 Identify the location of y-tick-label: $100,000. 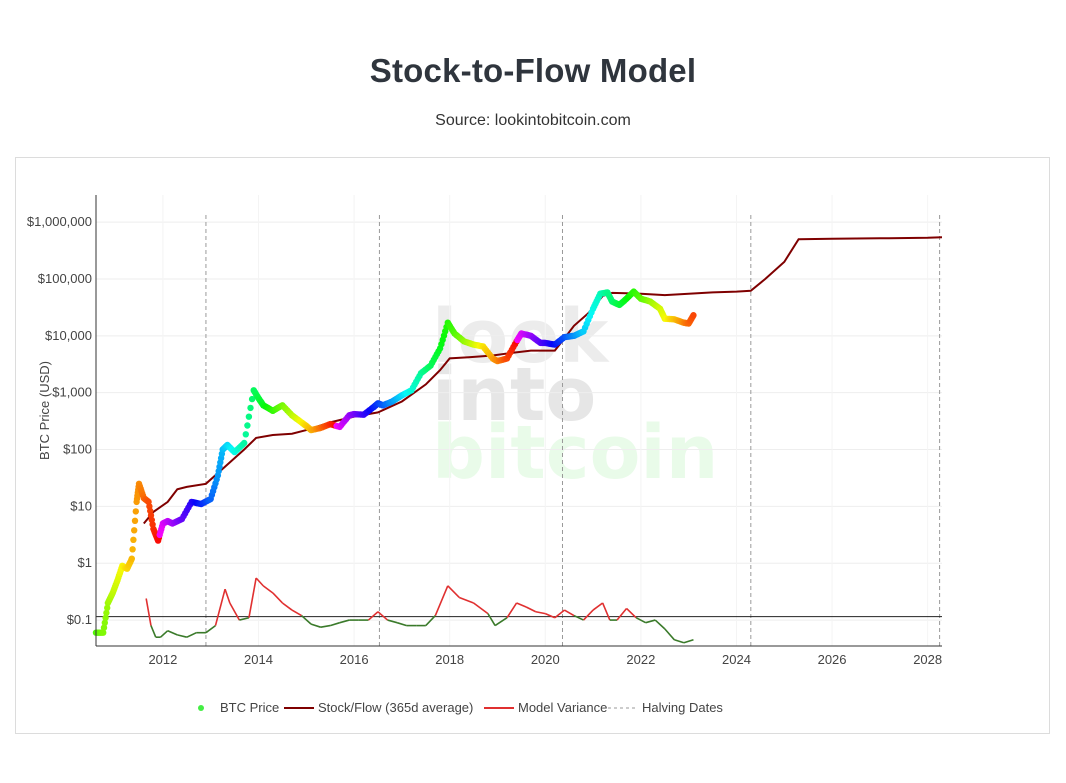
(65, 278).